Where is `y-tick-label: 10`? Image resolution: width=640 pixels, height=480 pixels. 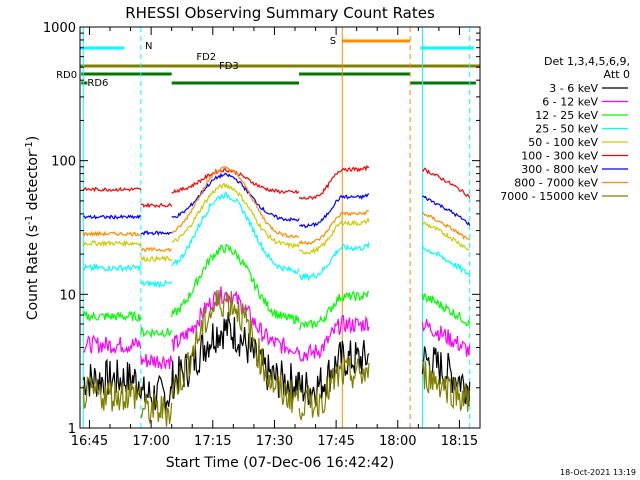
y-tick-label: 10 is located at coordinates (67, 295).